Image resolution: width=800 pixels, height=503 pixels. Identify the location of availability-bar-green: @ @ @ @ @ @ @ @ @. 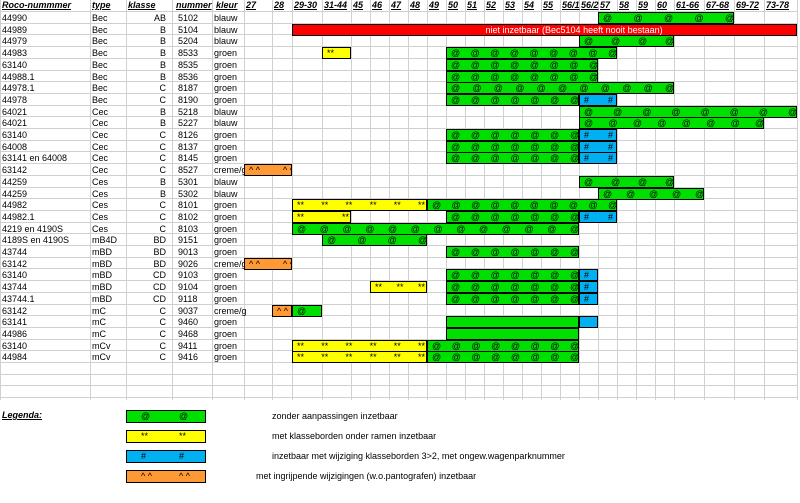
(531, 53).